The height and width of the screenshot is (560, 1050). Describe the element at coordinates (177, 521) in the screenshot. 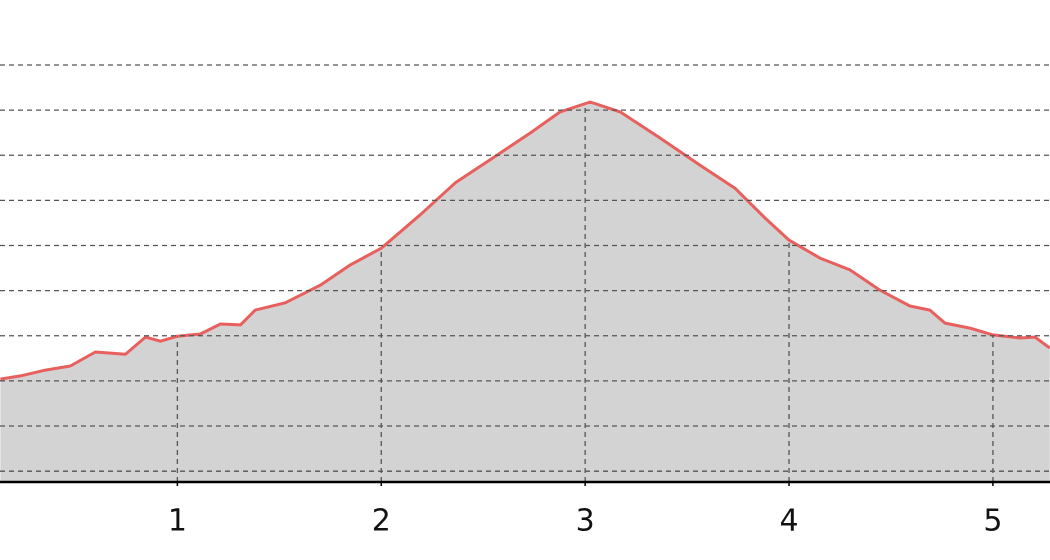

I see `x-tick-label: 1` at that location.